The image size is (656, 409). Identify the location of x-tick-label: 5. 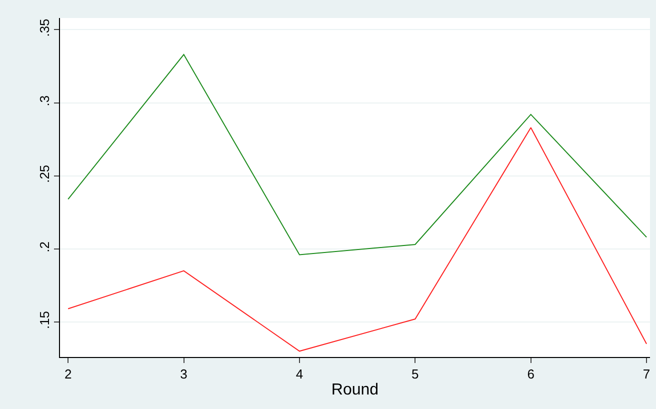
(415, 374).